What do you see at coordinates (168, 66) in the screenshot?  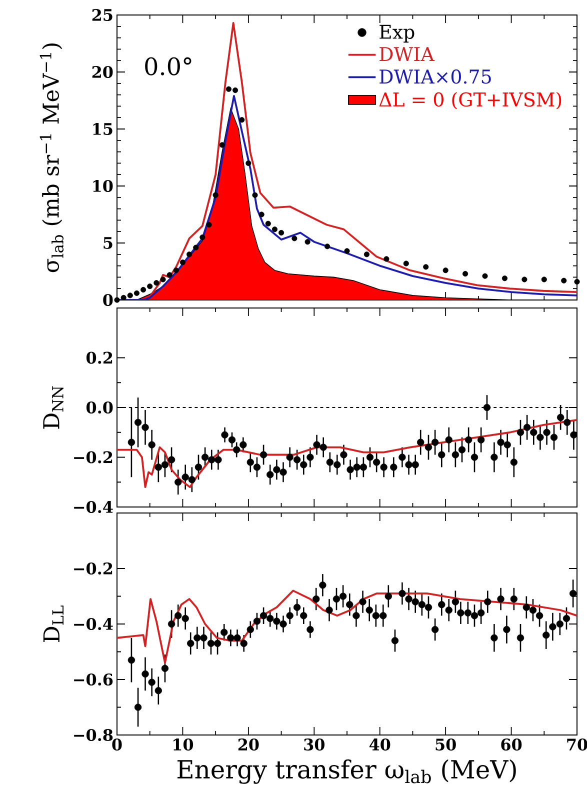 I see `annotation: 0.0°` at bounding box center [168, 66].